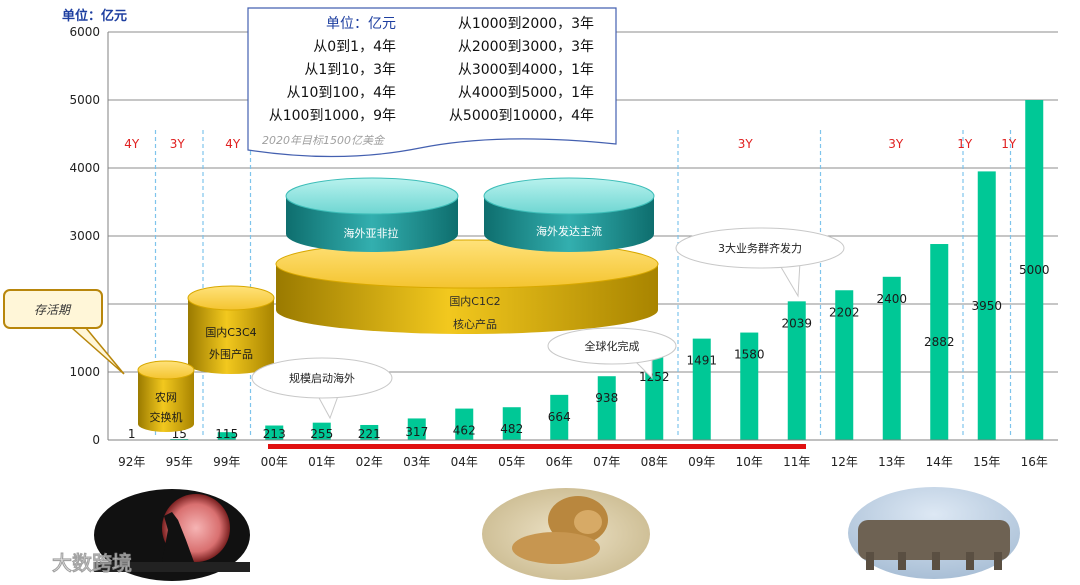 The image size is (1080, 585). Describe the element at coordinates (474, 301) in the screenshot. I see `cylinder-c1c2-line1: 国内C1C2` at that location.